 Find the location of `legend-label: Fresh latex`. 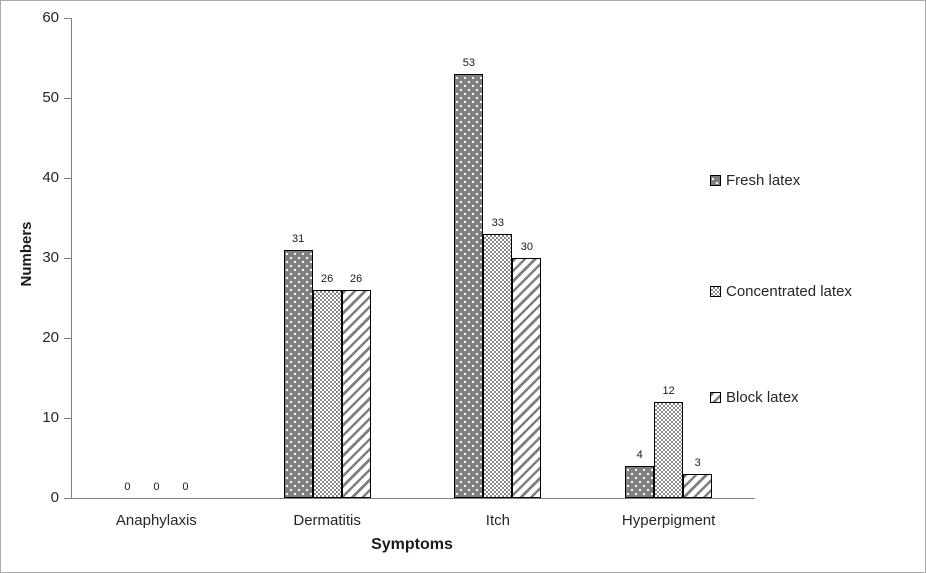

legend-label: Fresh latex is located at coordinates (763, 180).